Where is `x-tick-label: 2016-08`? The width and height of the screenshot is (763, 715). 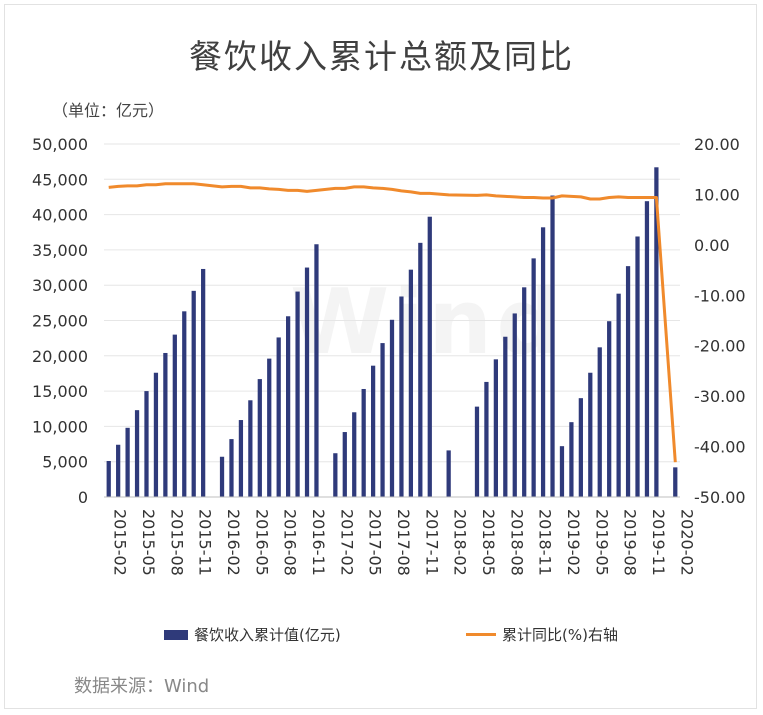
x-tick-label: 2016-08 is located at coordinates (290, 542).